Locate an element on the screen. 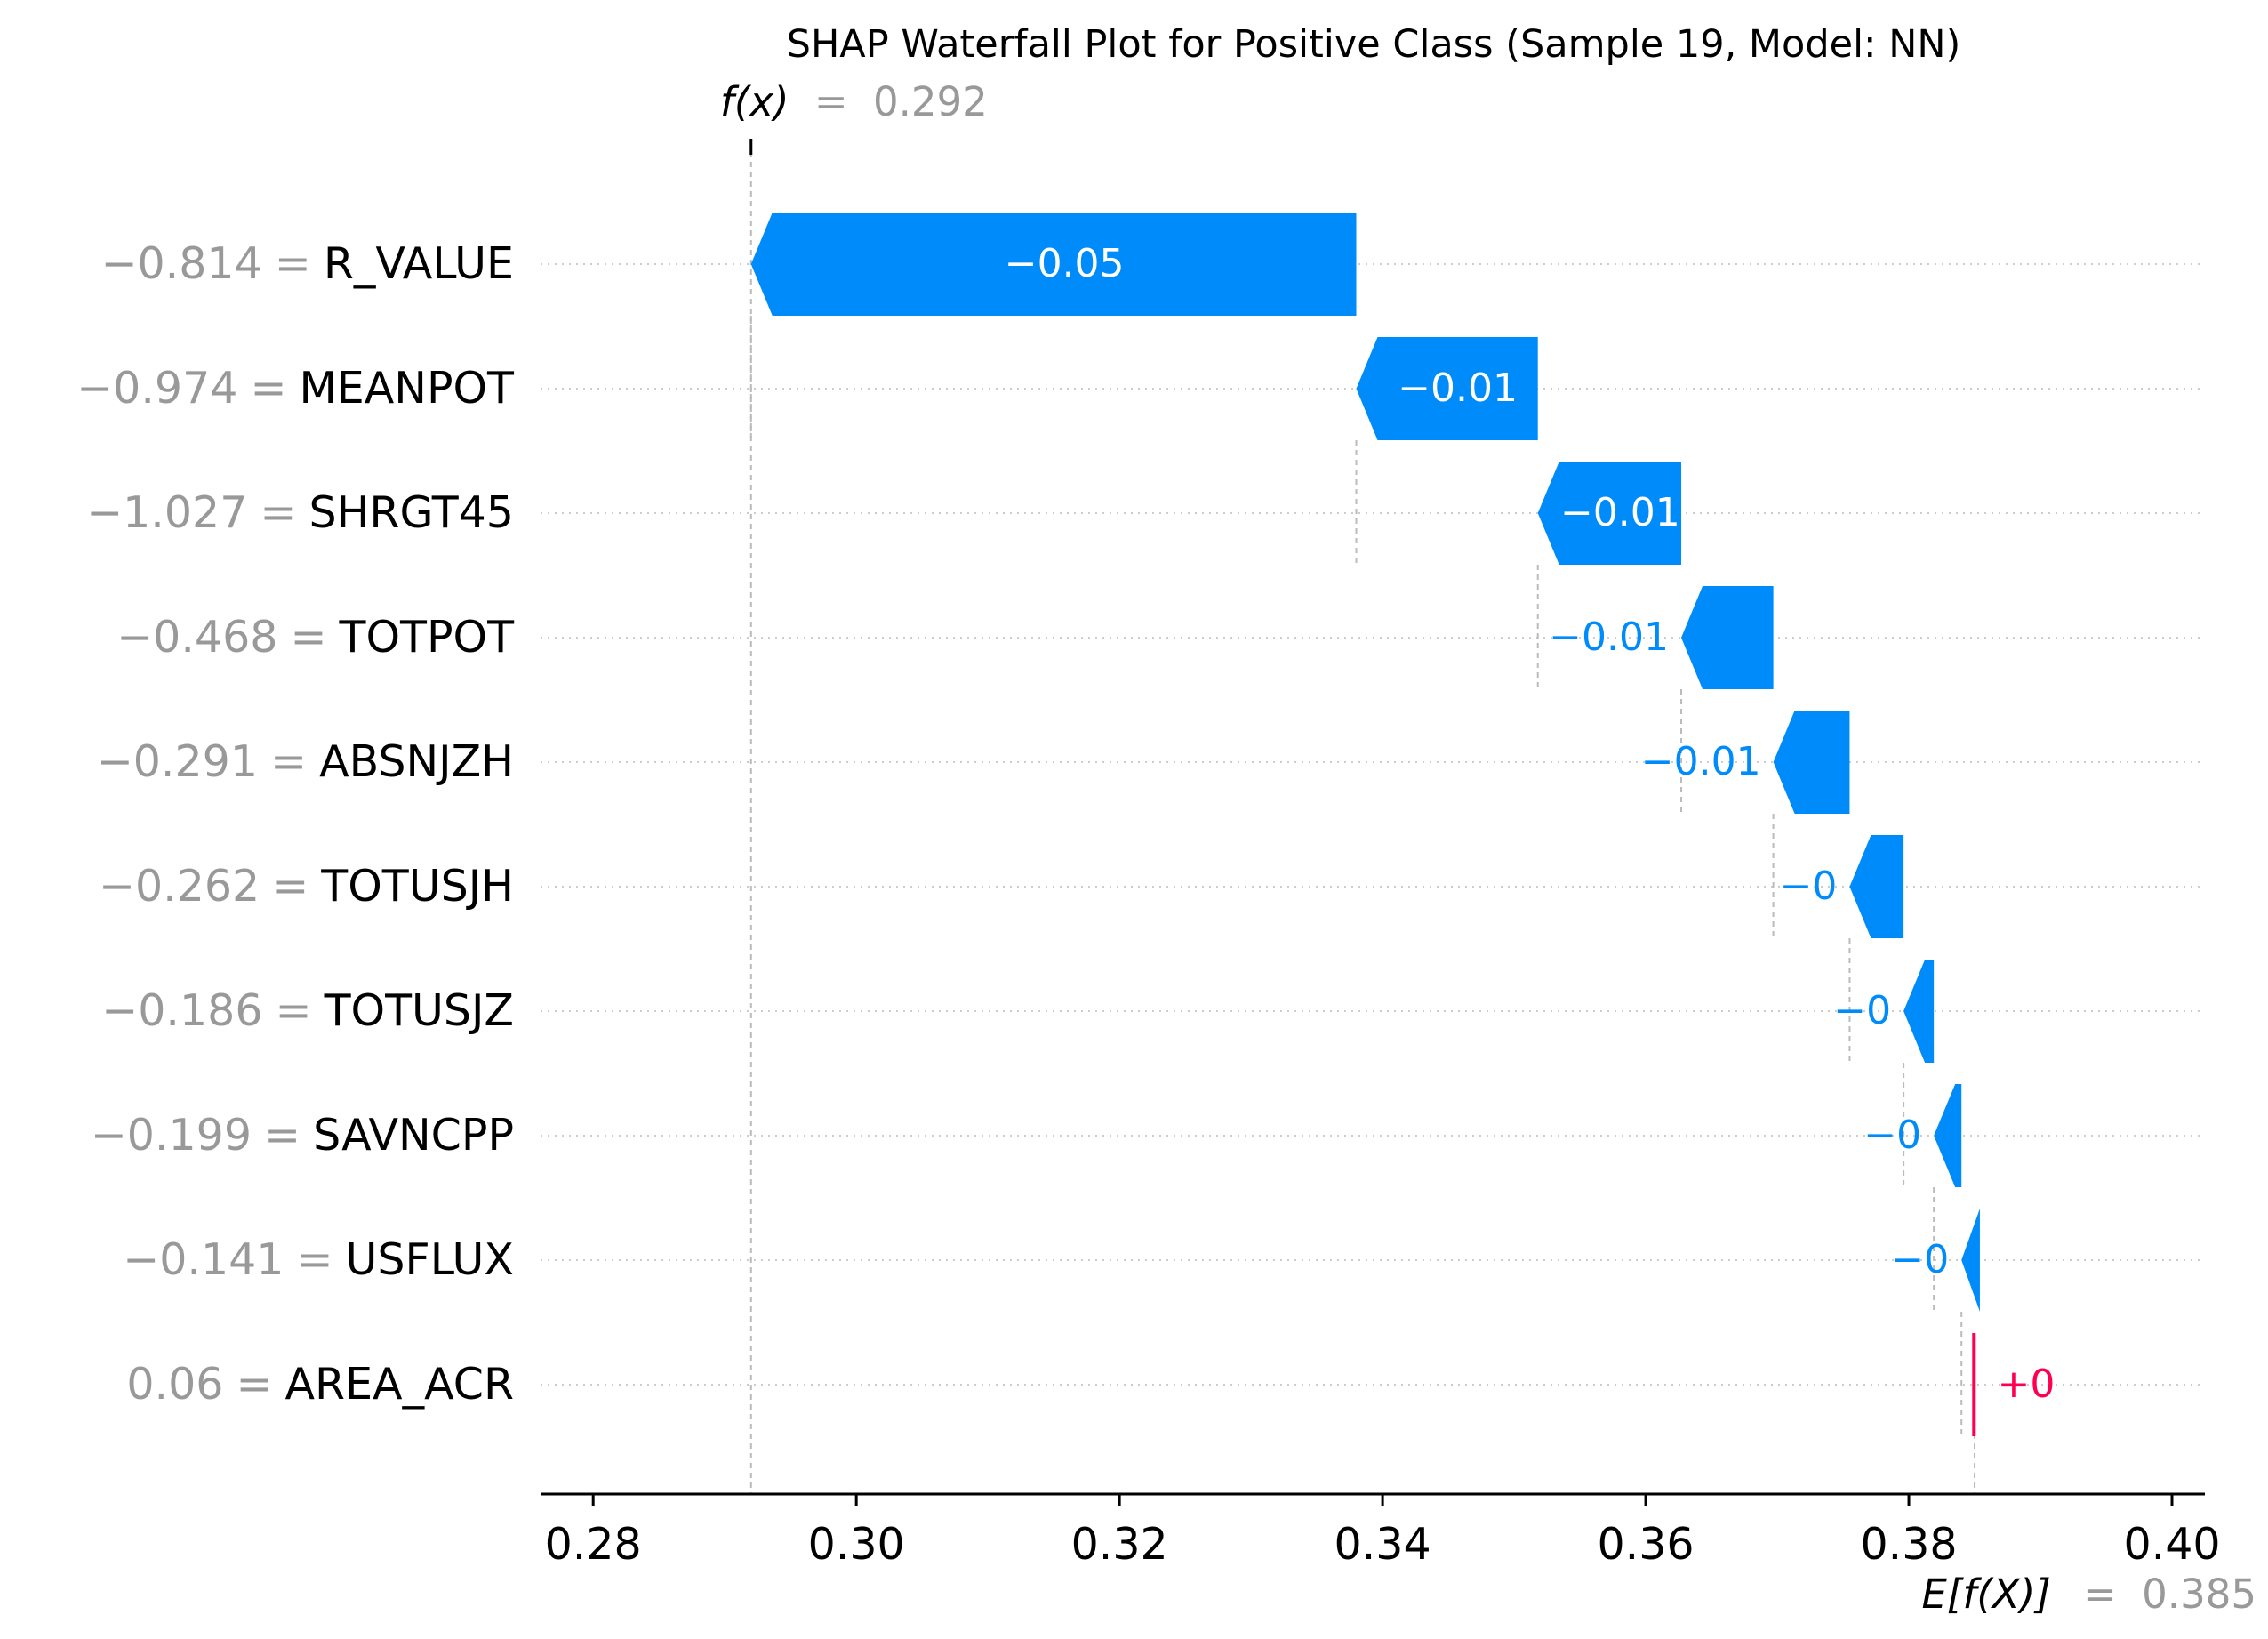 This screenshot has height=1639, width=2268. feature-label: −0.262 = TOTUSJH is located at coordinates (306, 886).